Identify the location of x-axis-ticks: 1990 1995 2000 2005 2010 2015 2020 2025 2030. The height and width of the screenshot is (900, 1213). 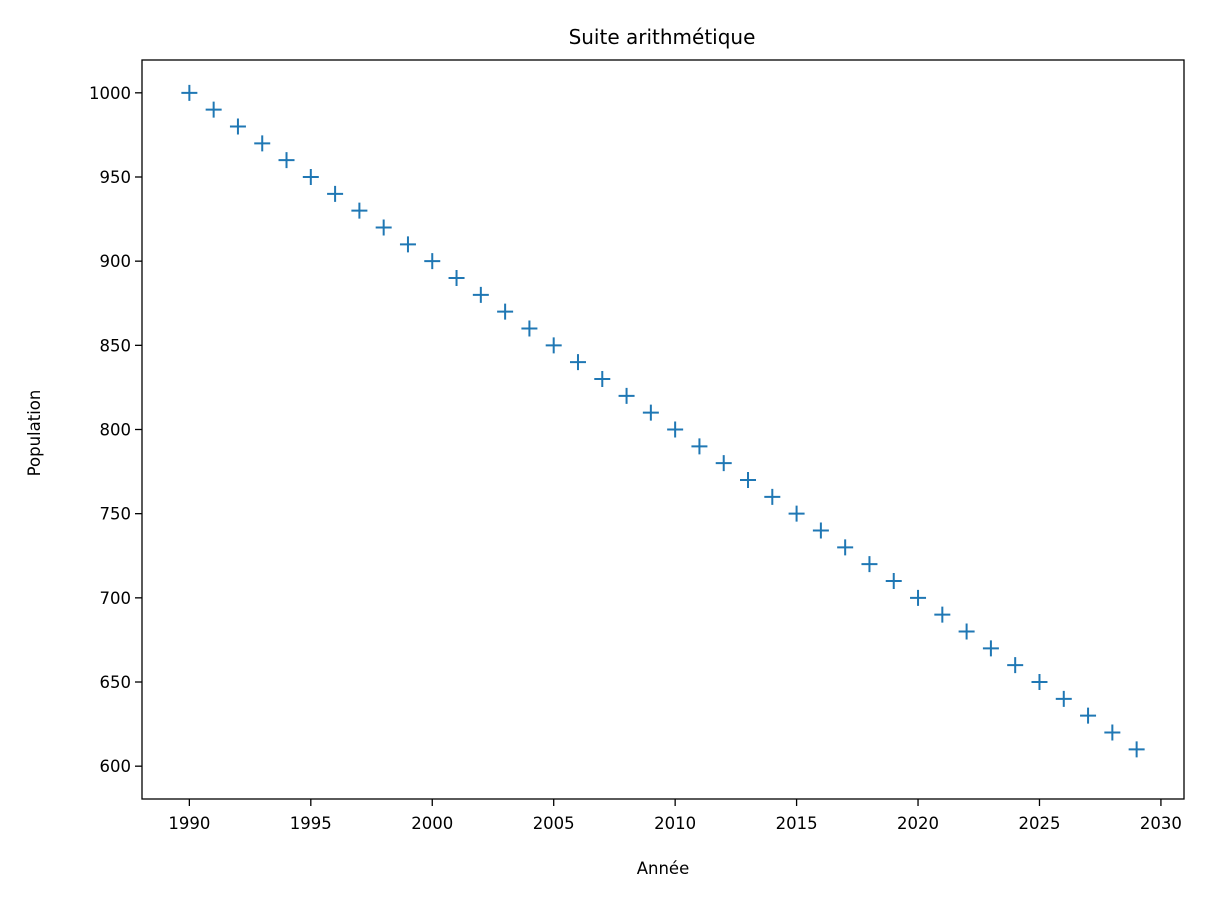
(675, 816).